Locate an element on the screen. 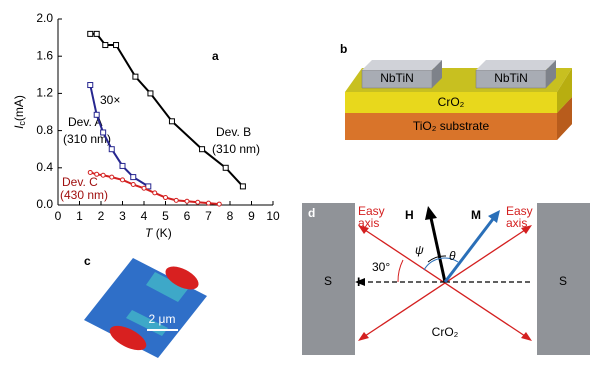 This screenshot has width=596, height=375. angle-label: θ is located at coordinates (452, 256).